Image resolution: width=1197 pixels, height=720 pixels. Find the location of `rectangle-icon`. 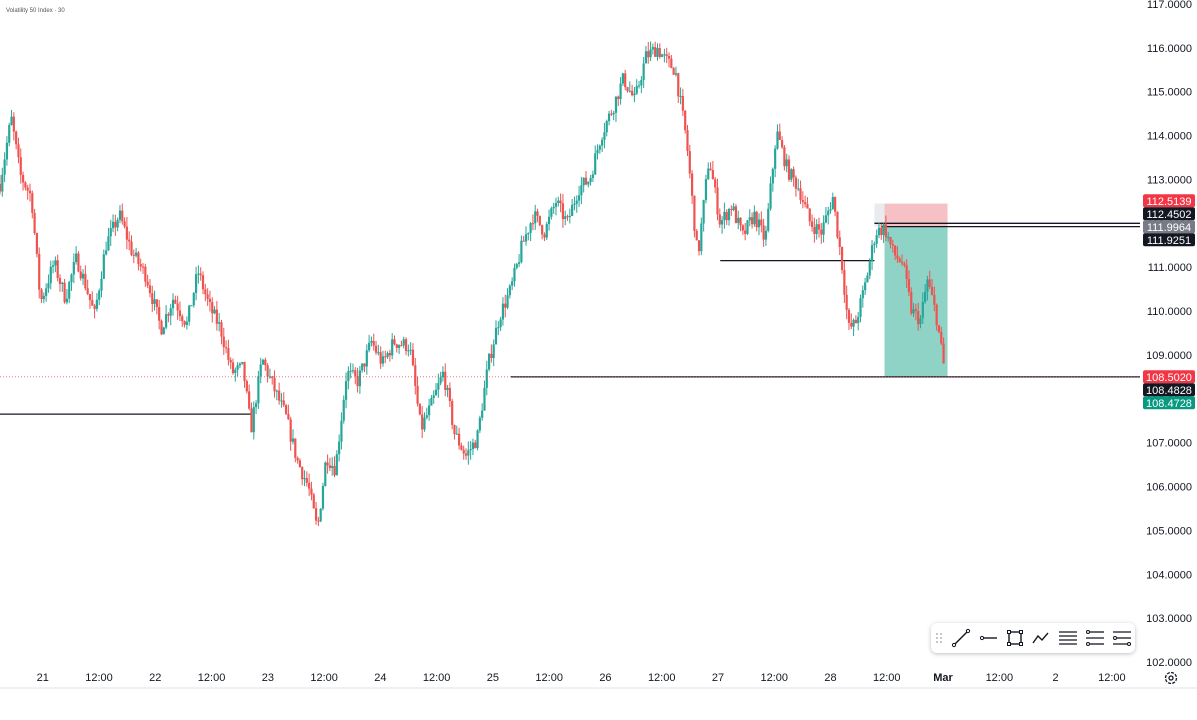

rectangle-icon is located at coordinates (1014, 638).